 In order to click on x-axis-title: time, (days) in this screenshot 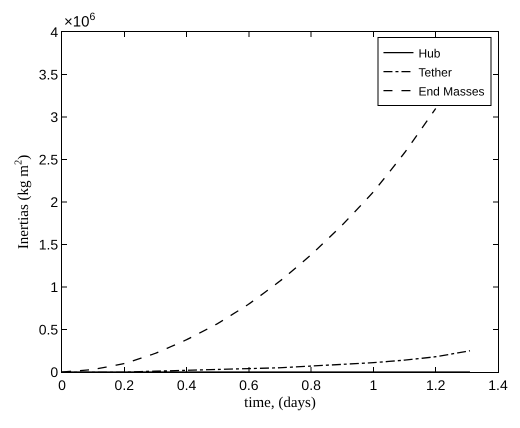, I will do `click(280, 402)`.